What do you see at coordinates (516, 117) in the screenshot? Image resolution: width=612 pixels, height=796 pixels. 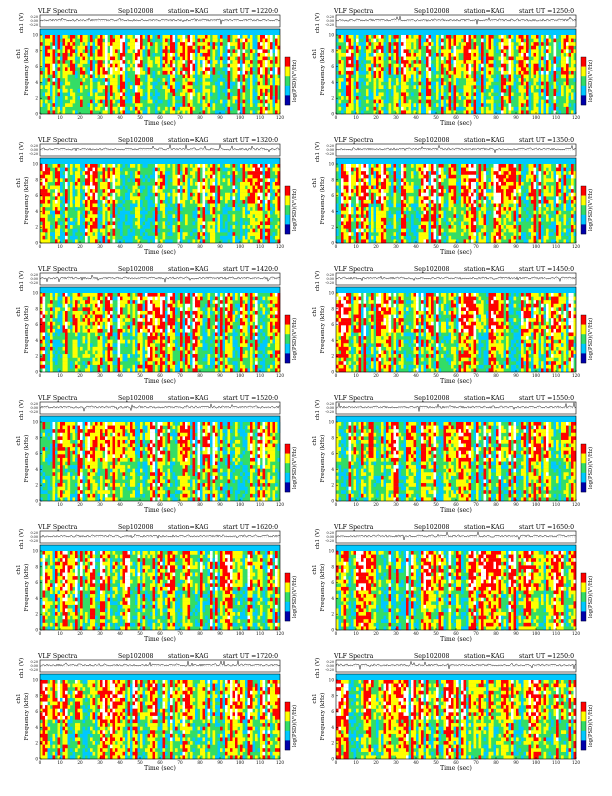 I see `x-tick-label: 90` at bounding box center [516, 117].